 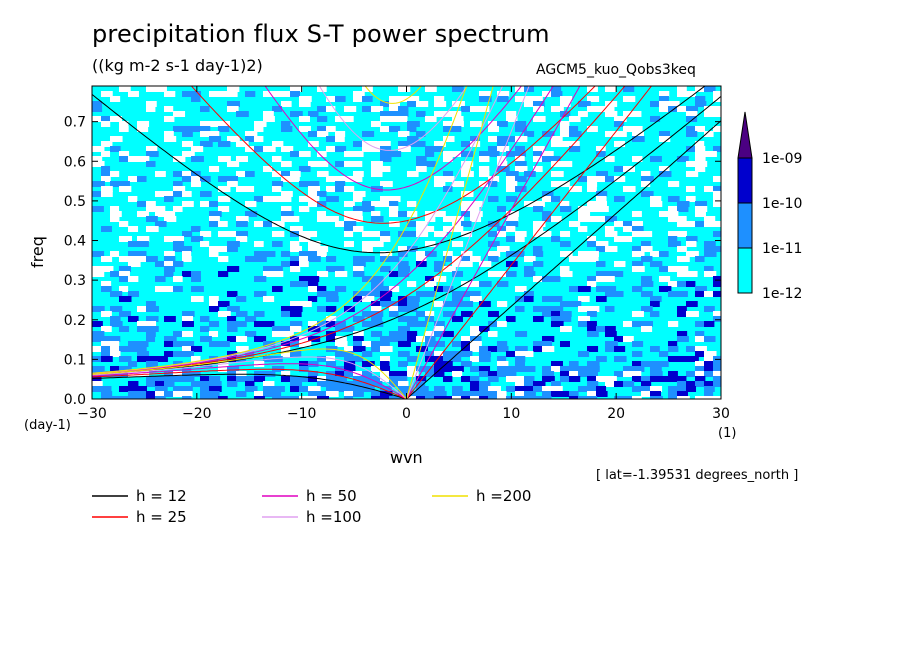 What do you see at coordinates (331, 496) in the screenshot?
I see `legend-label: h = 50` at bounding box center [331, 496].